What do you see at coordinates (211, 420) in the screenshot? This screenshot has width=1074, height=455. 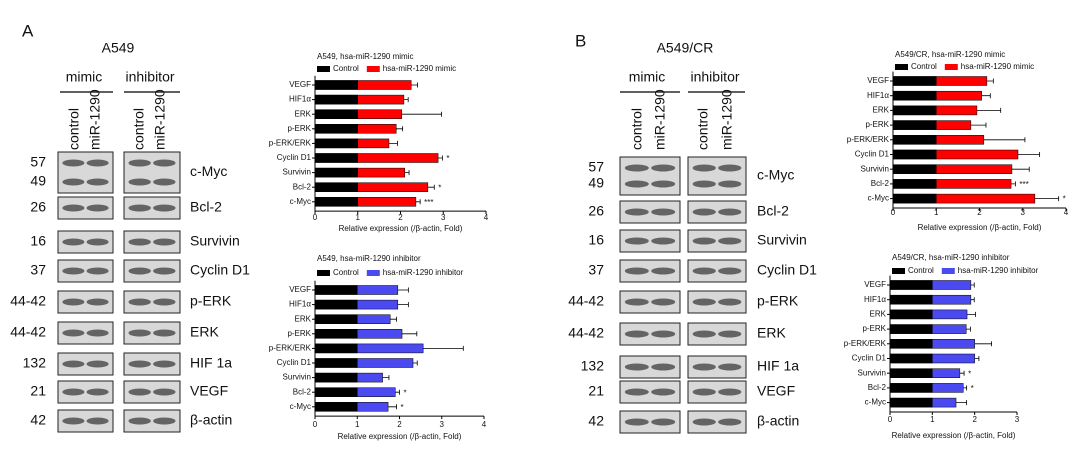 I see `protein-label: β-actin` at bounding box center [211, 420].